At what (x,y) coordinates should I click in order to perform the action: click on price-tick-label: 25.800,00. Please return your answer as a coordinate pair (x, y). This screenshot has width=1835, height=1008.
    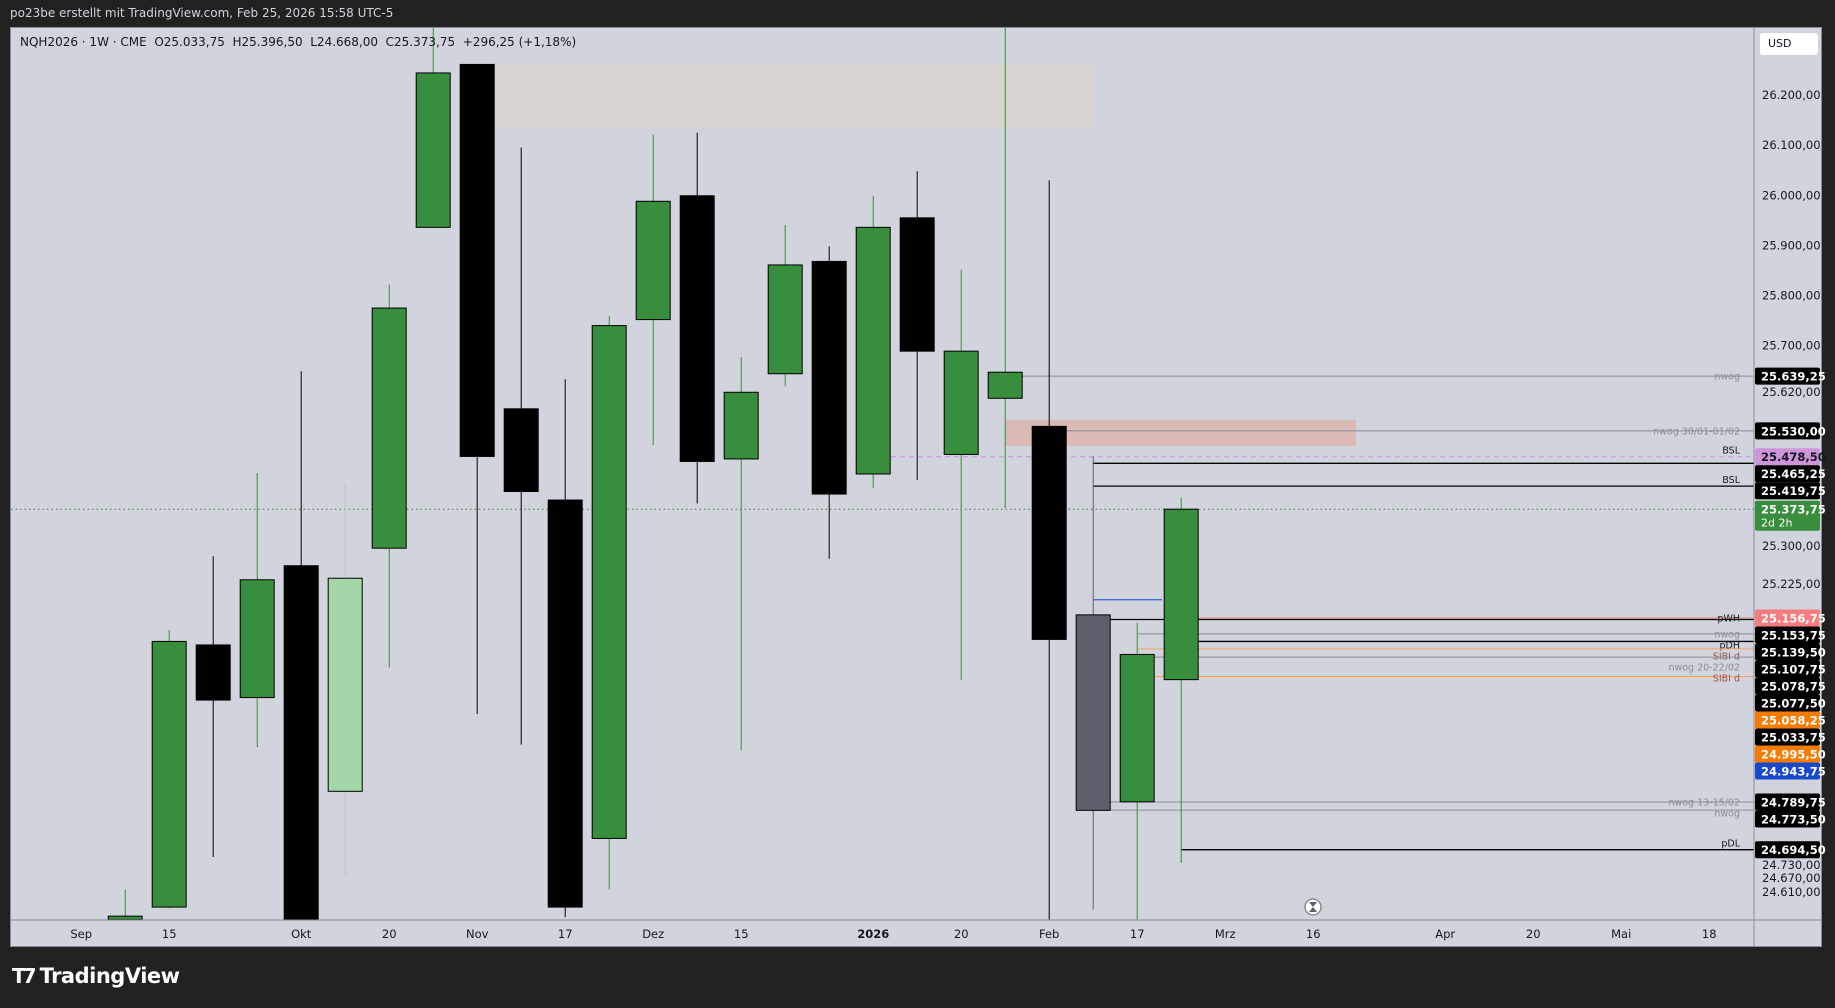
    Looking at the image, I should click on (1791, 296).